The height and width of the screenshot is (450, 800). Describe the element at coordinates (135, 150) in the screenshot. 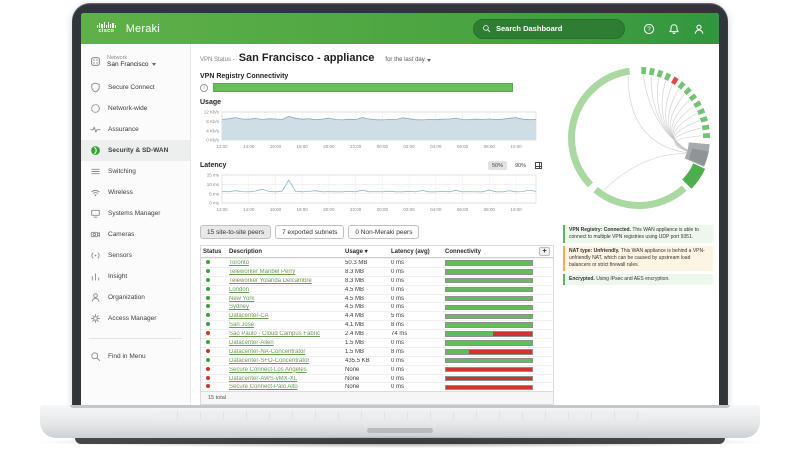

I see `sidebar-item-security-sd-wan: Security & SD-WAN` at that location.